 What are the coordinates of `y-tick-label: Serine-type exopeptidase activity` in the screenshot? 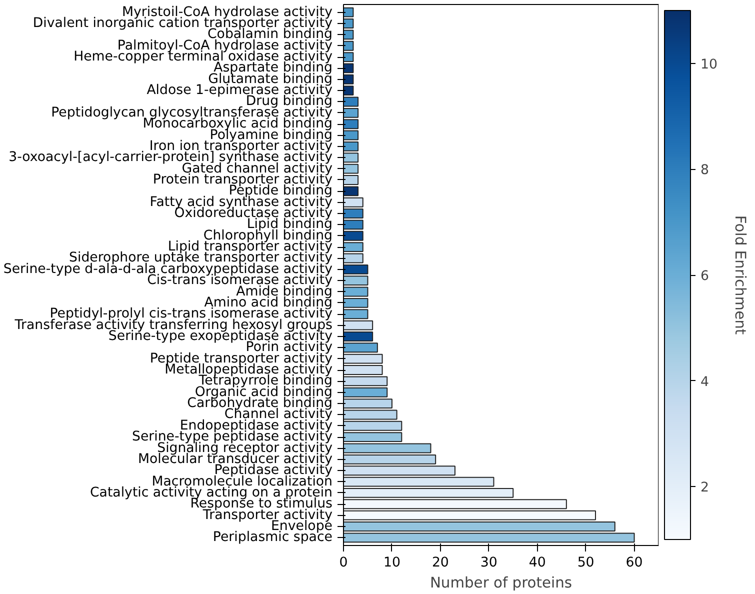 It's located at (220, 336).